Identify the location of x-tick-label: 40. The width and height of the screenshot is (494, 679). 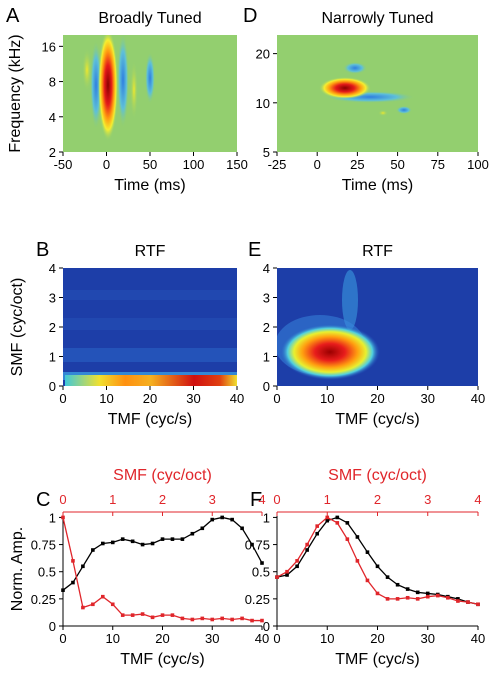
(237, 398).